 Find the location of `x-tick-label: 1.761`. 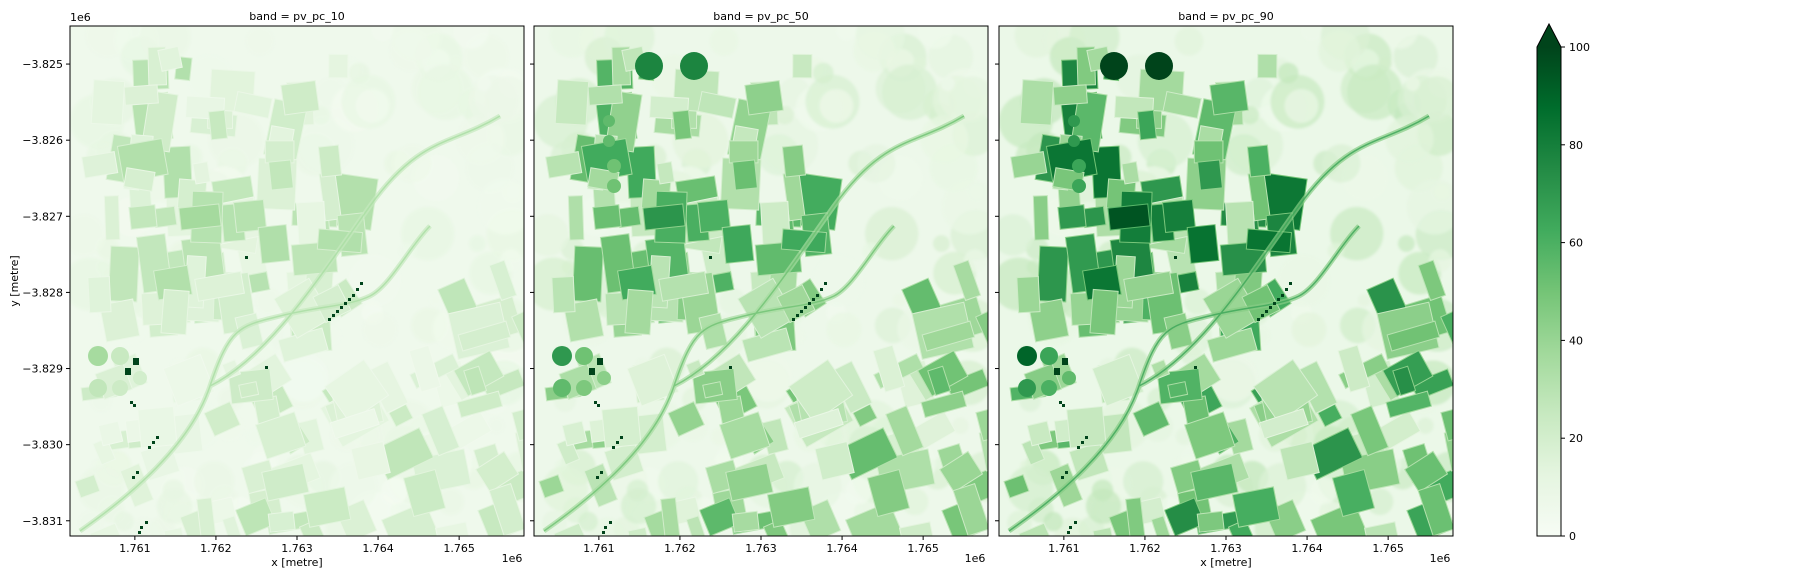

x-tick-label: 1.761 is located at coordinates (599, 548).